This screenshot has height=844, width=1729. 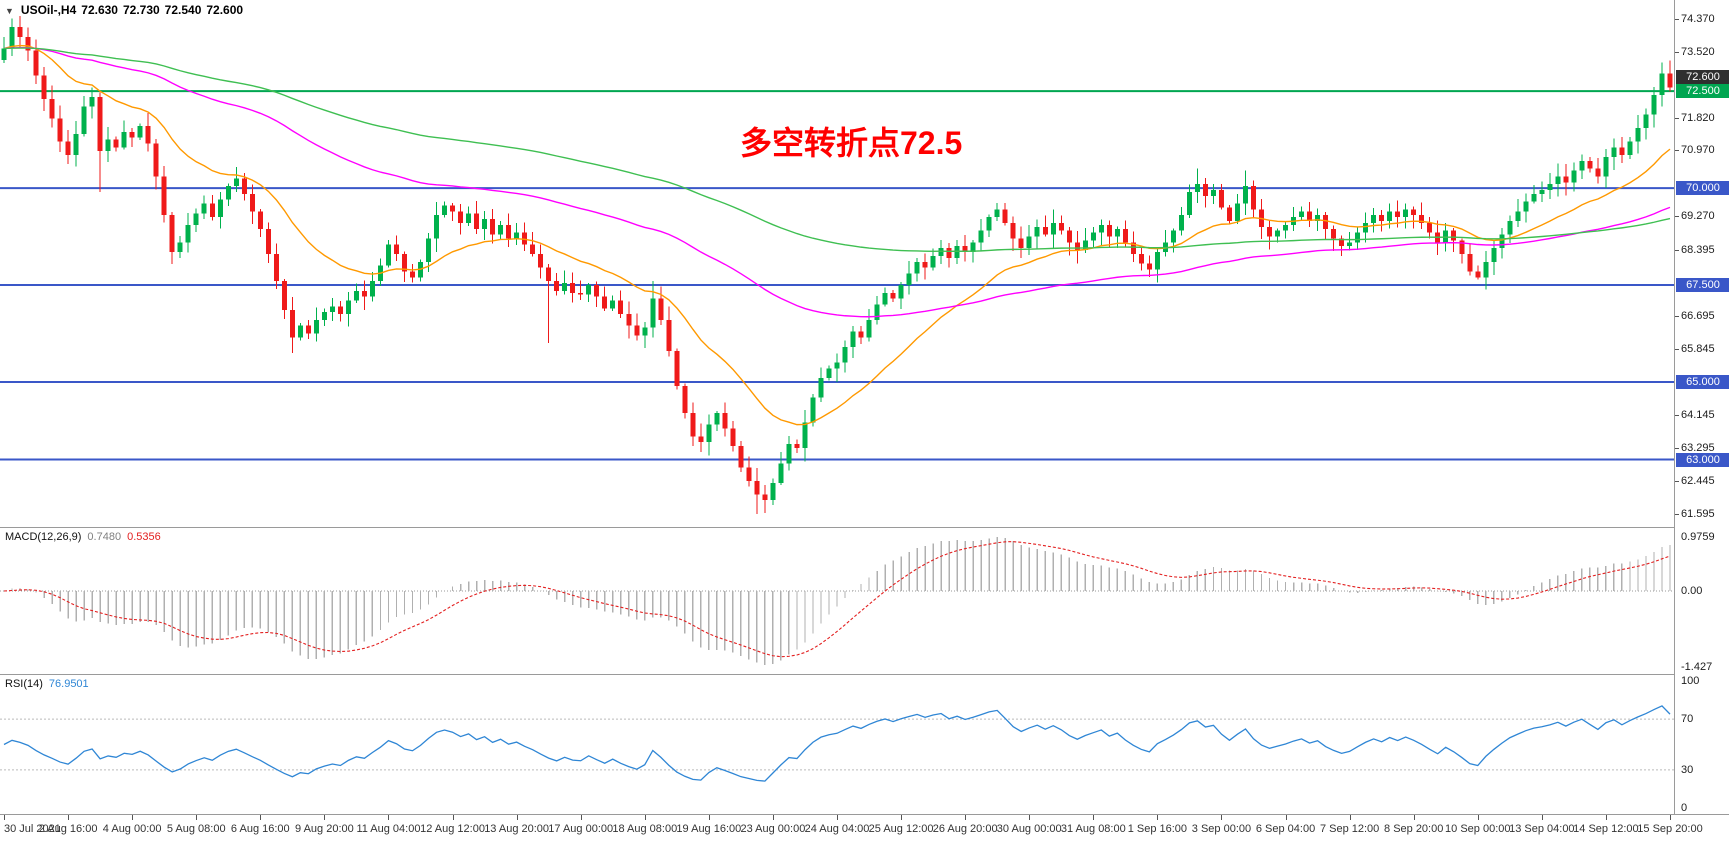 I want to click on time-axis-label: 24 Aug 04:00, so click(x=837, y=829).